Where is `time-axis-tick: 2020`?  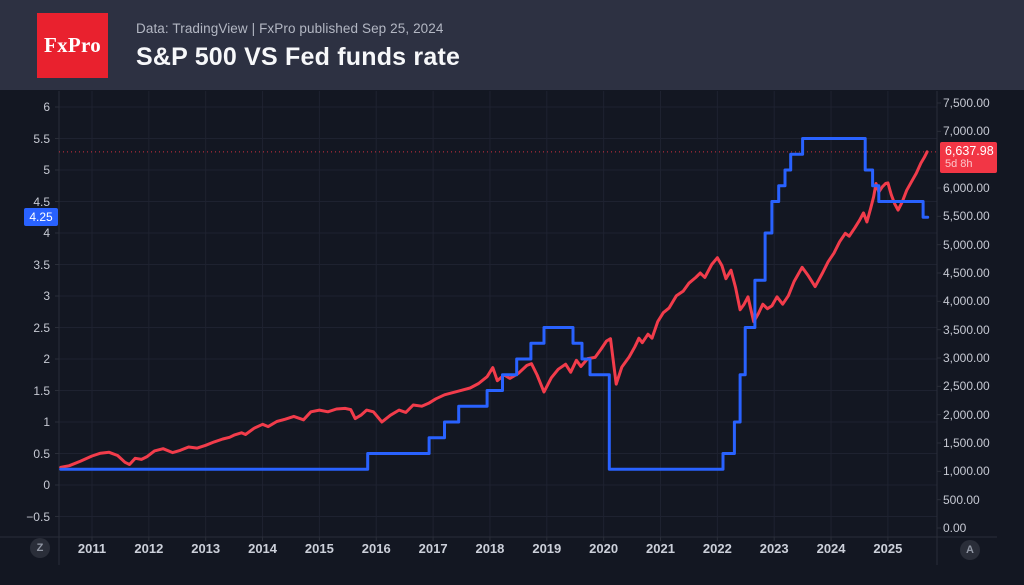 time-axis-tick: 2020 is located at coordinates (604, 548).